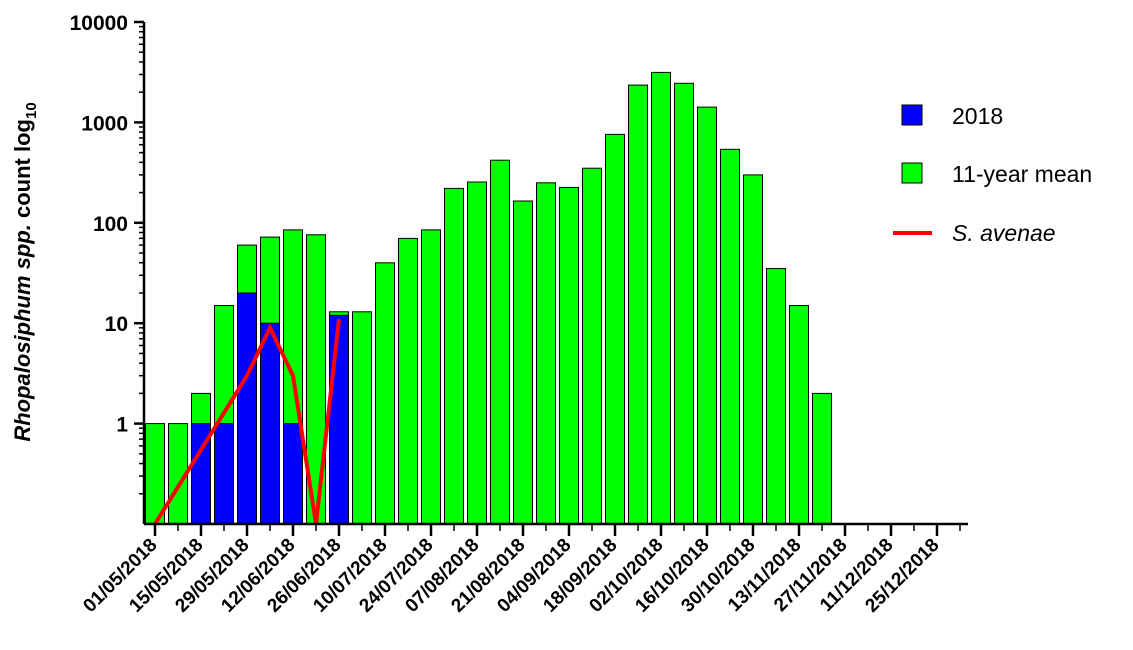 The width and height of the screenshot is (1133, 650). Describe the element at coordinates (122, 425) in the screenshot. I see `y-tick-label: 1` at that location.